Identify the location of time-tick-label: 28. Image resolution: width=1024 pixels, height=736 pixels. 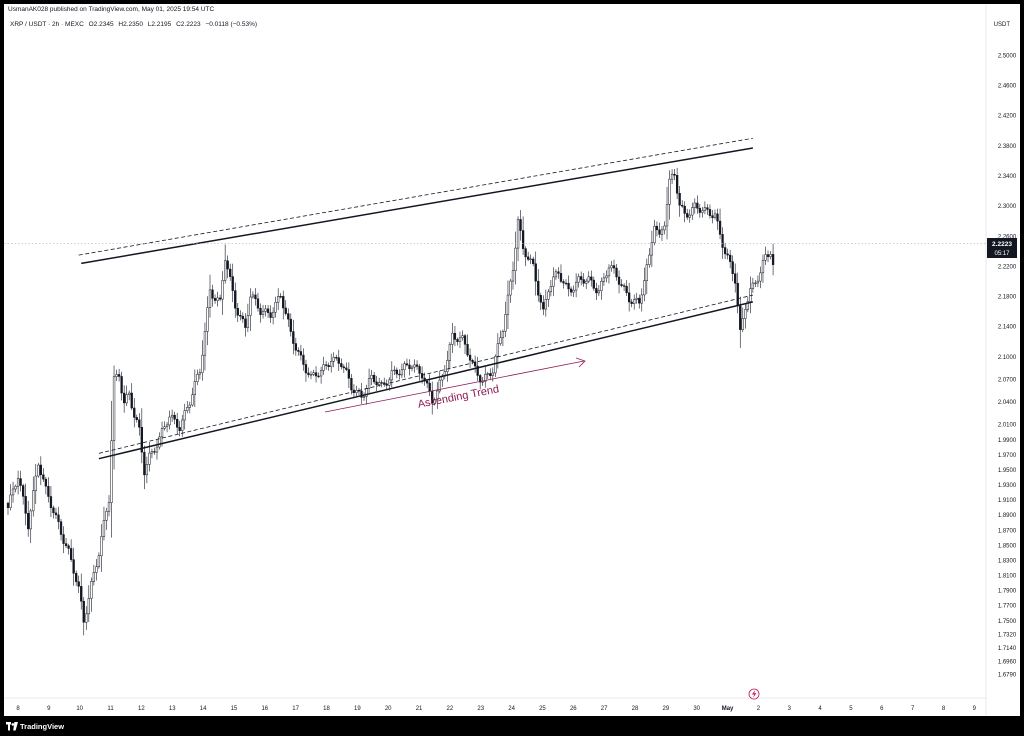
(635, 709).